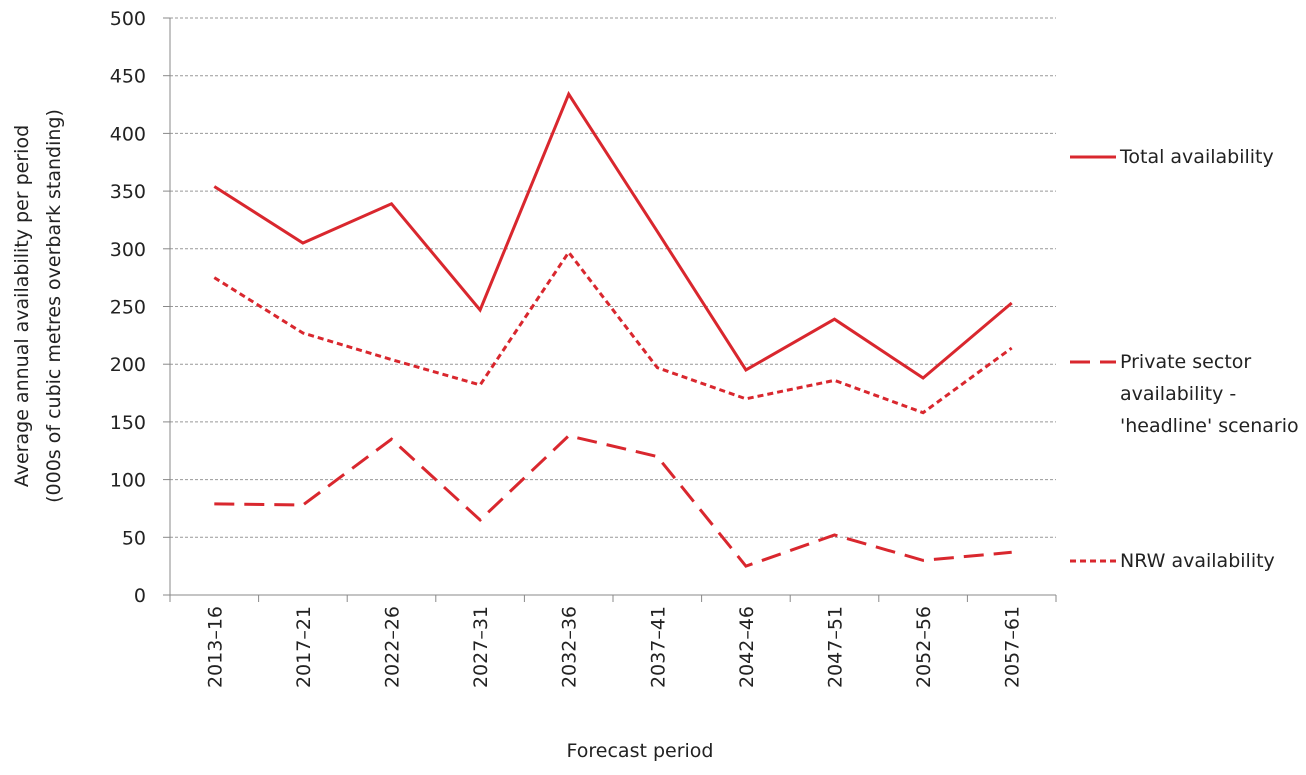 Image resolution: width=1306 pixels, height=775 pixels. What do you see at coordinates (128, 423) in the screenshot?
I see `y-tick-label: 150` at bounding box center [128, 423].